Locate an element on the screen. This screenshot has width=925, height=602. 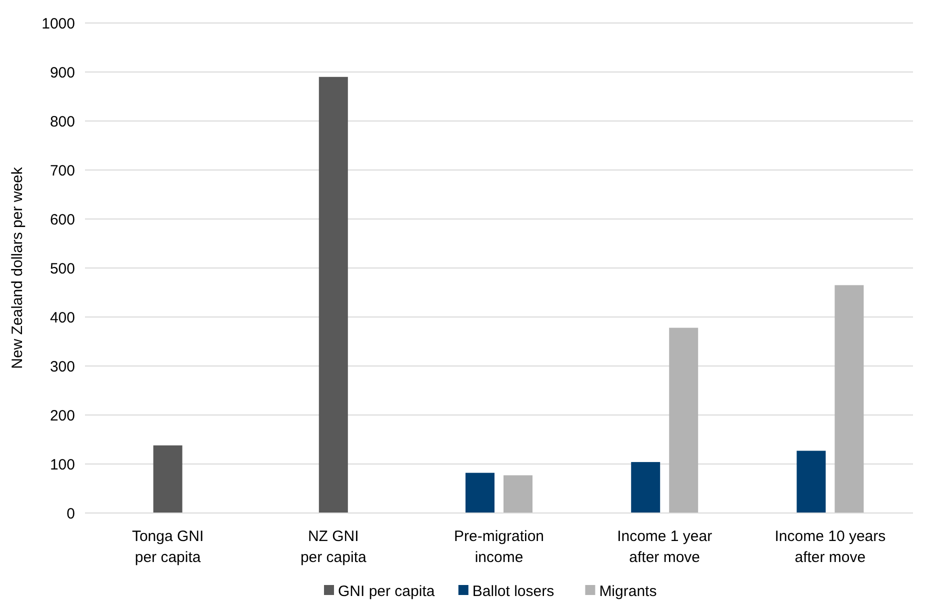
y-tick-label: 1000 is located at coordinates (58, 23).